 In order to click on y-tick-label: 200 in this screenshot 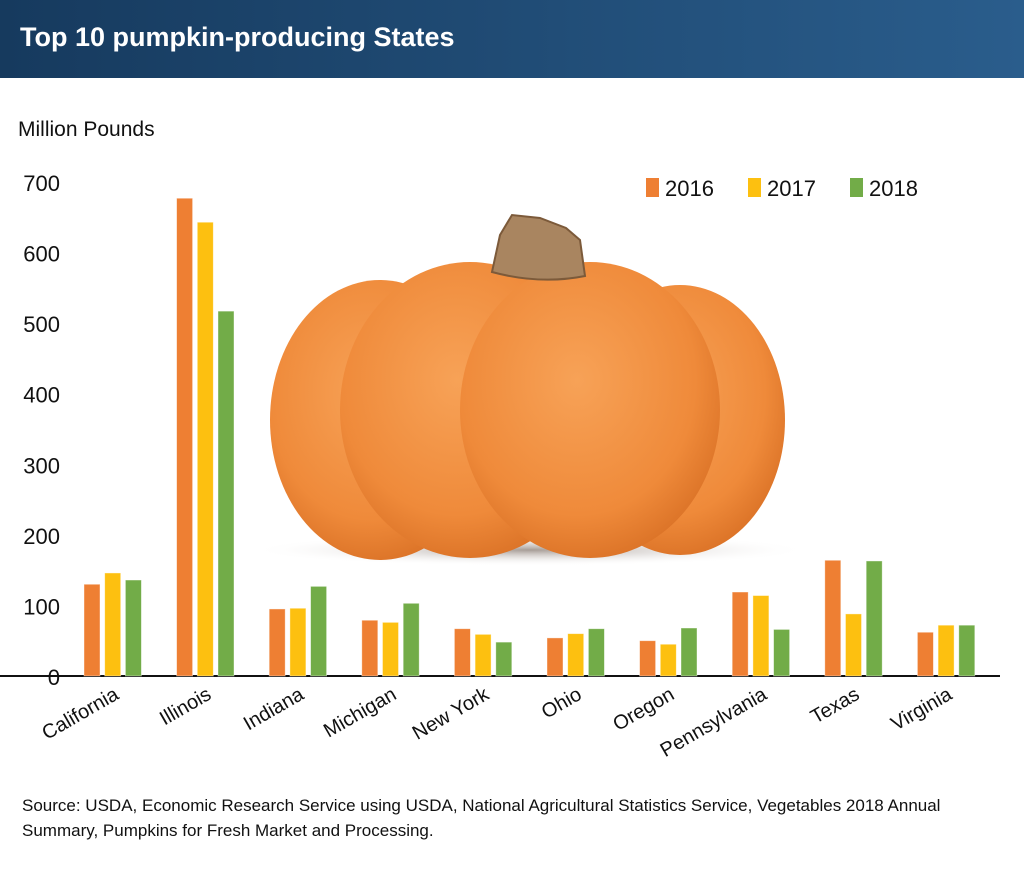, I will do `click(41, 536)`.